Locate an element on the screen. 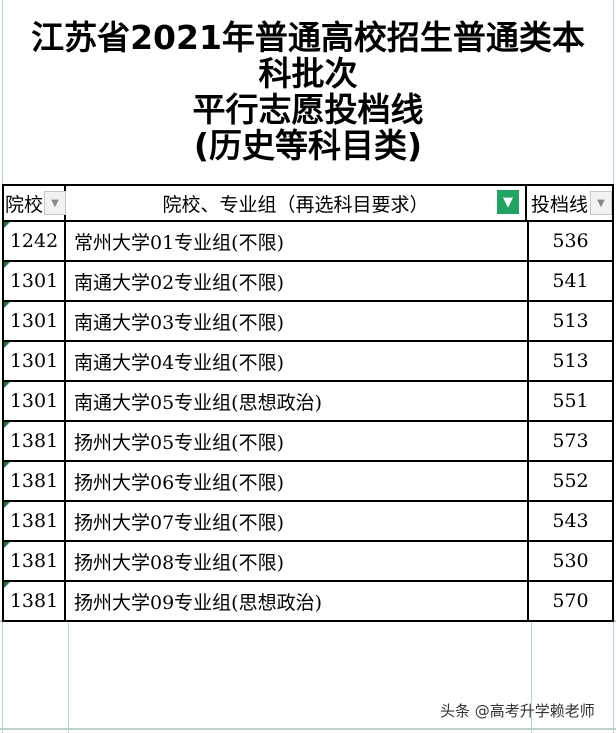  header-row: 院校 ▼ 院校、专业组（再选科目要求） ▼ 投档线 ▼ is located at coordinates (308, 204).